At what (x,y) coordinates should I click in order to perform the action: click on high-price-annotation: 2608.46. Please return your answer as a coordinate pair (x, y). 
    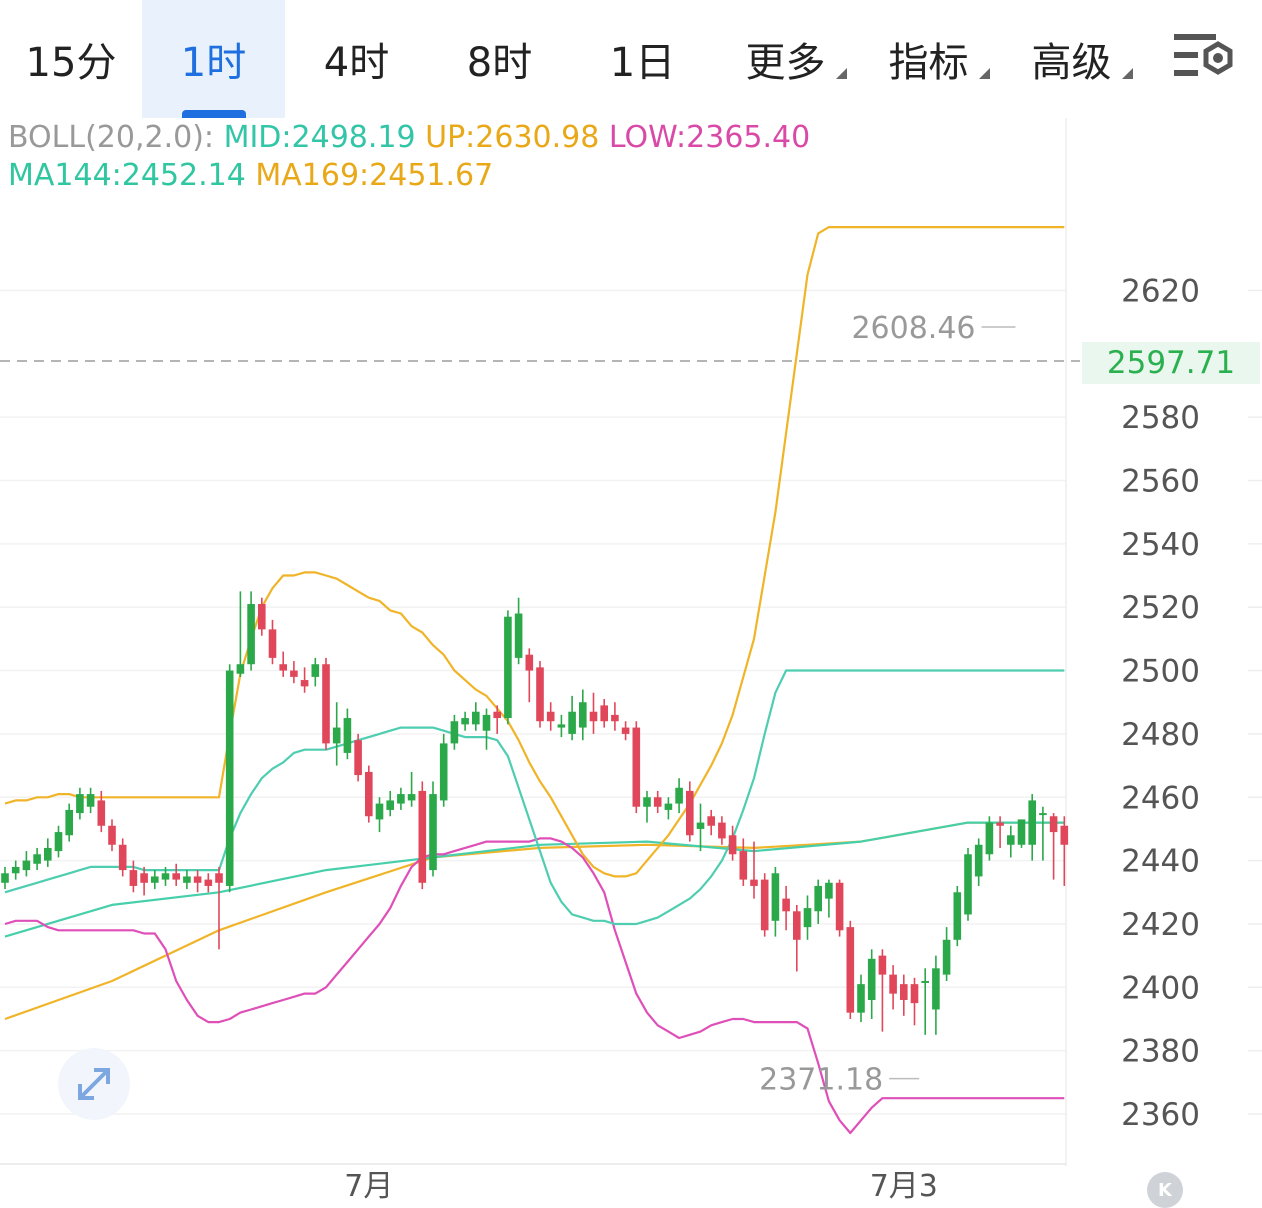
    Looking at the image, I should click on (913, 328).